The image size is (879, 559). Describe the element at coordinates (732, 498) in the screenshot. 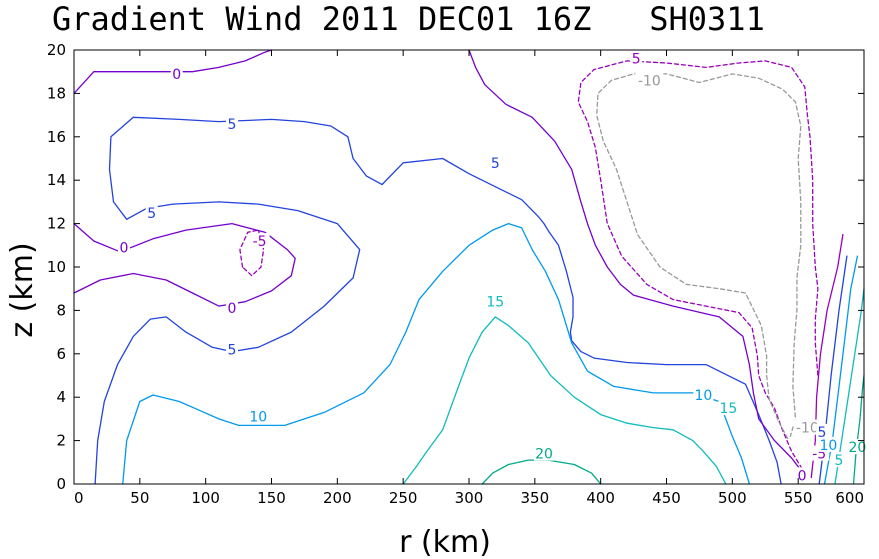

I see `x-tick-label-10: 500` at that location.